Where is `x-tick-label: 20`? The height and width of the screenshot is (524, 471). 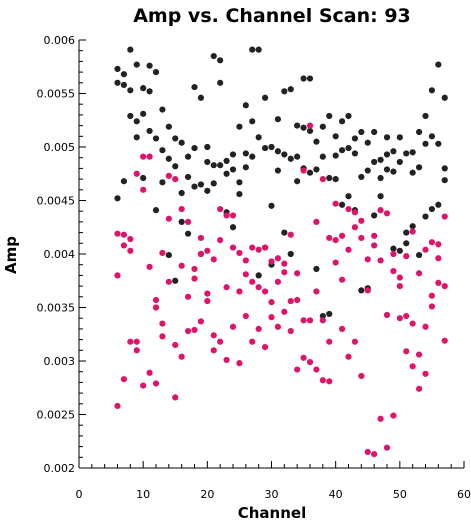 x-tick-label: 20 is located at coordinates (207, 494).